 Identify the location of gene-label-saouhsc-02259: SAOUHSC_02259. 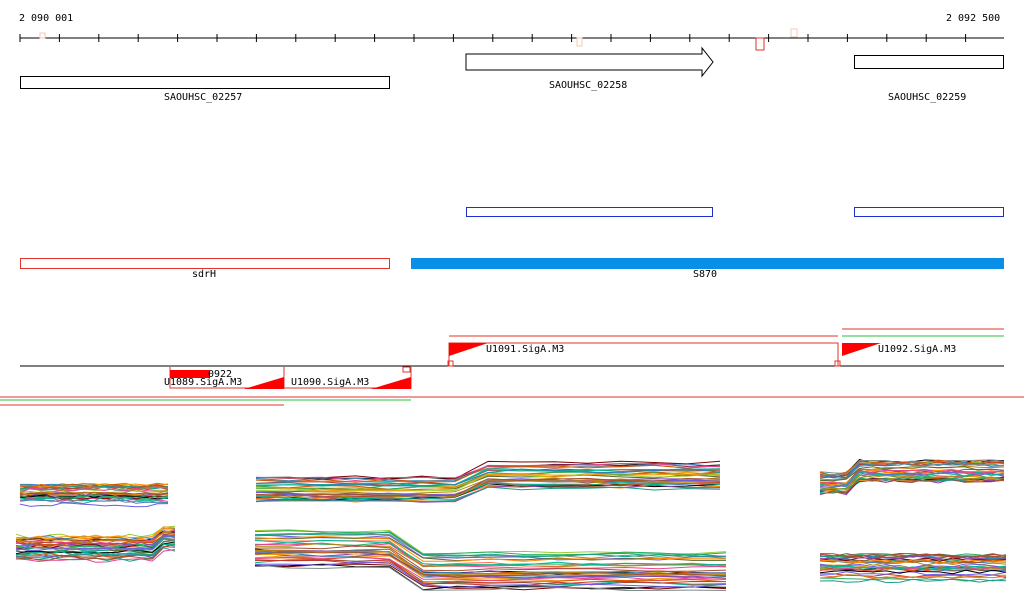
(927, 97).